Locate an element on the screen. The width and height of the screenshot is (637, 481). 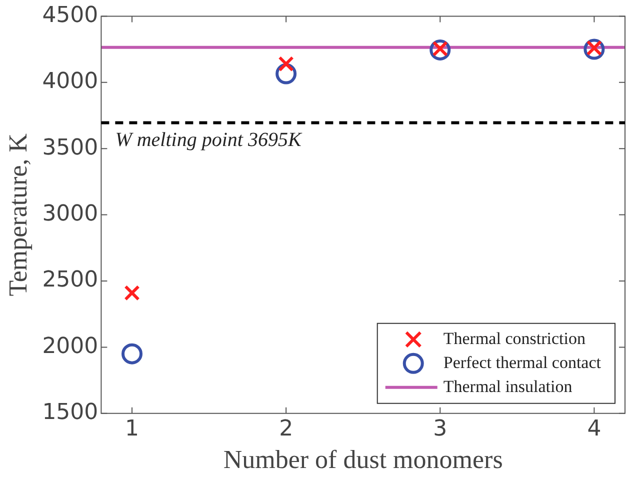
y-tick-label: 1500 is located at coordinates (70, 413).